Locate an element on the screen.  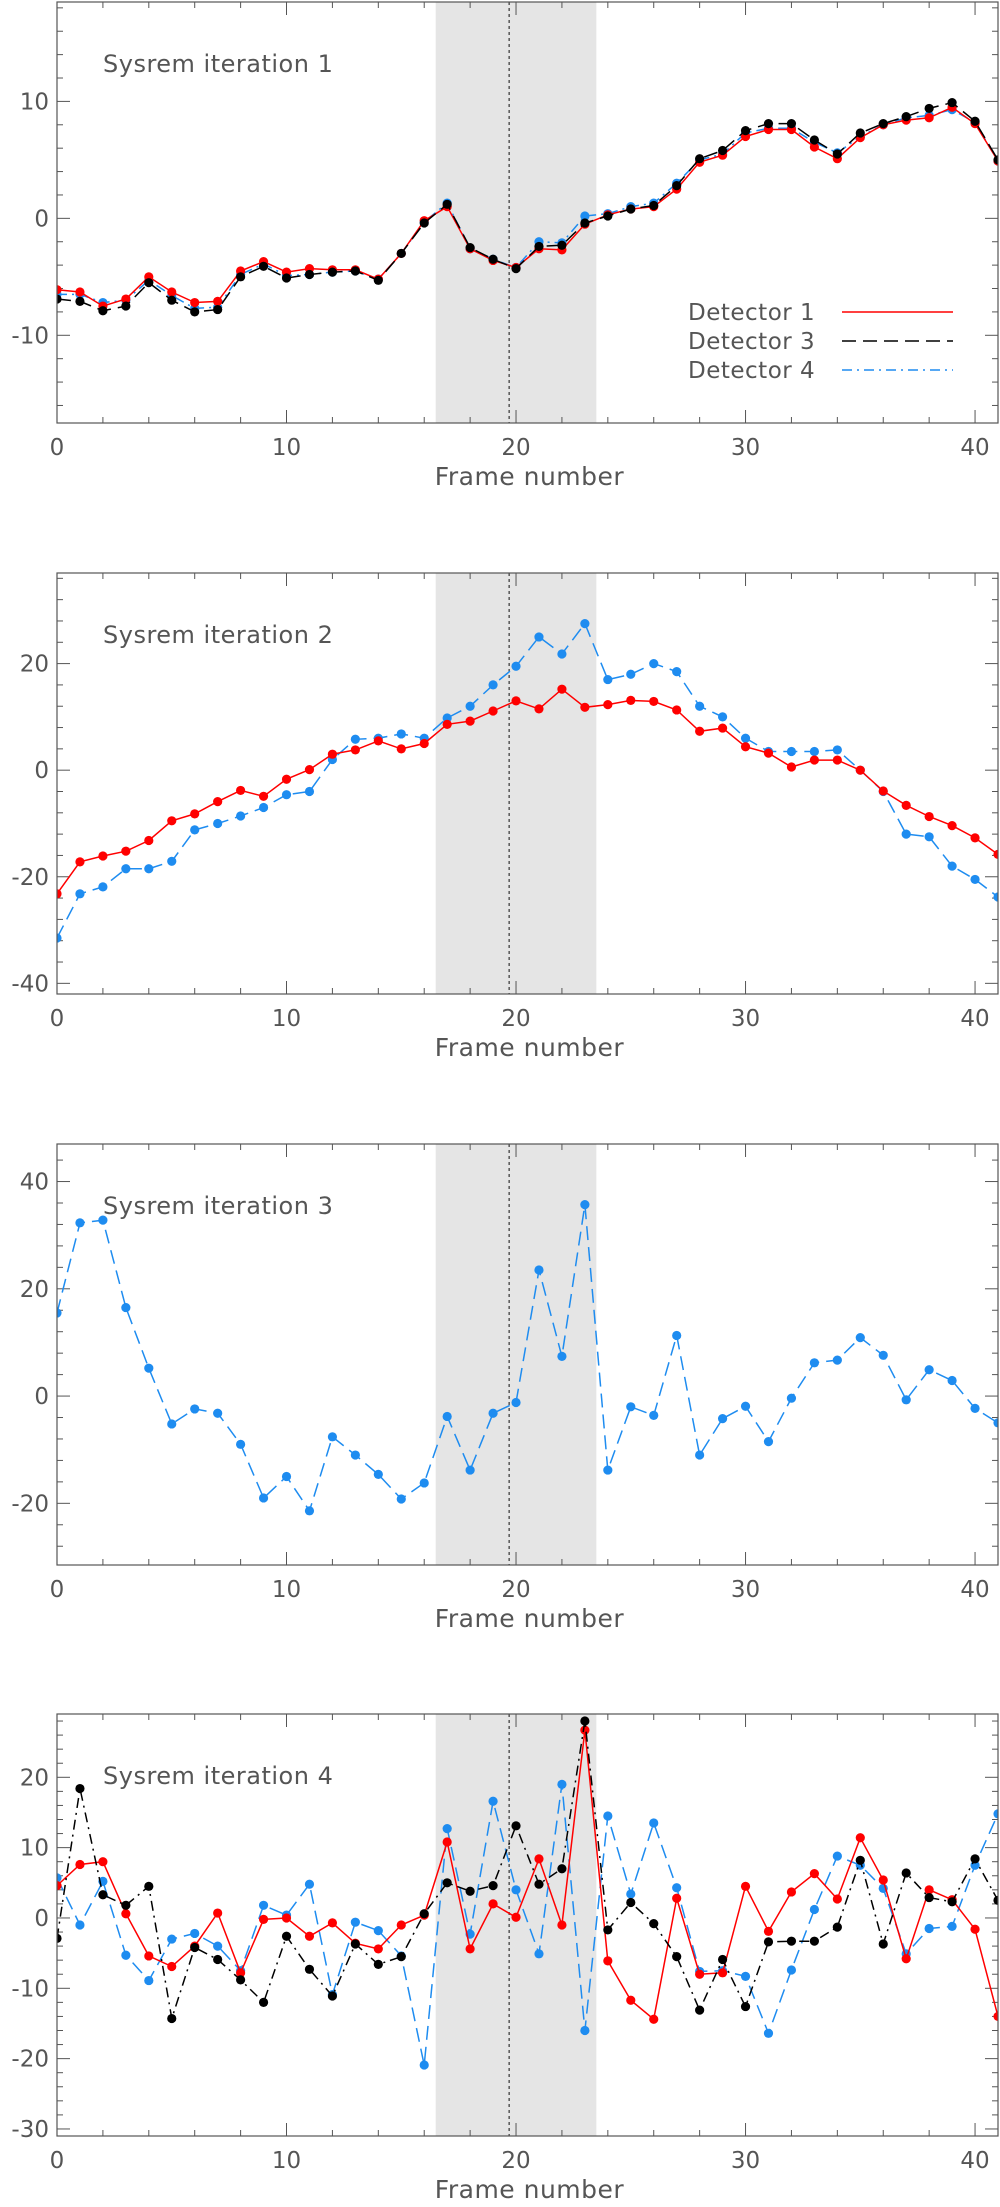
y-tick-label: -40 is located at coordinates (30, 984).